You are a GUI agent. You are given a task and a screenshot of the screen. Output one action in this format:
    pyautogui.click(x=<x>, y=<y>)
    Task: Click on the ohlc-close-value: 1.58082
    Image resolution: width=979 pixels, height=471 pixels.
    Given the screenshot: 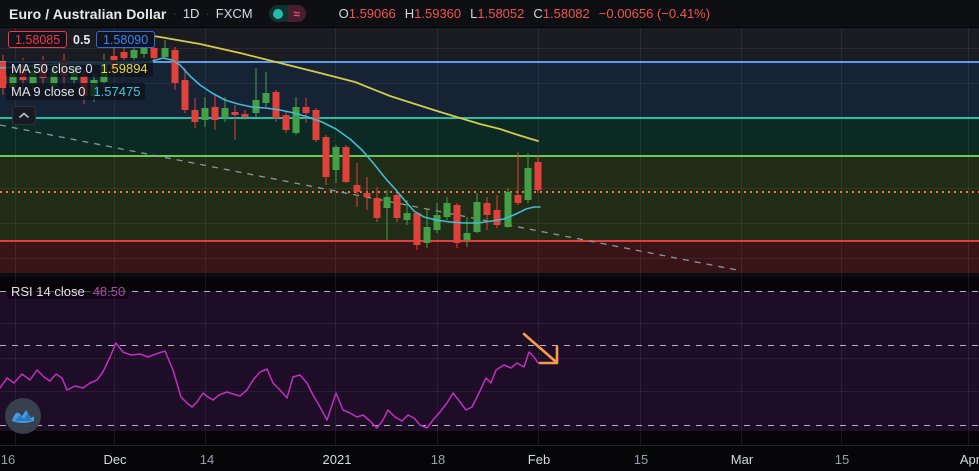 What is the action you would take?
    pyautogui.click(x=566, y=13)
    